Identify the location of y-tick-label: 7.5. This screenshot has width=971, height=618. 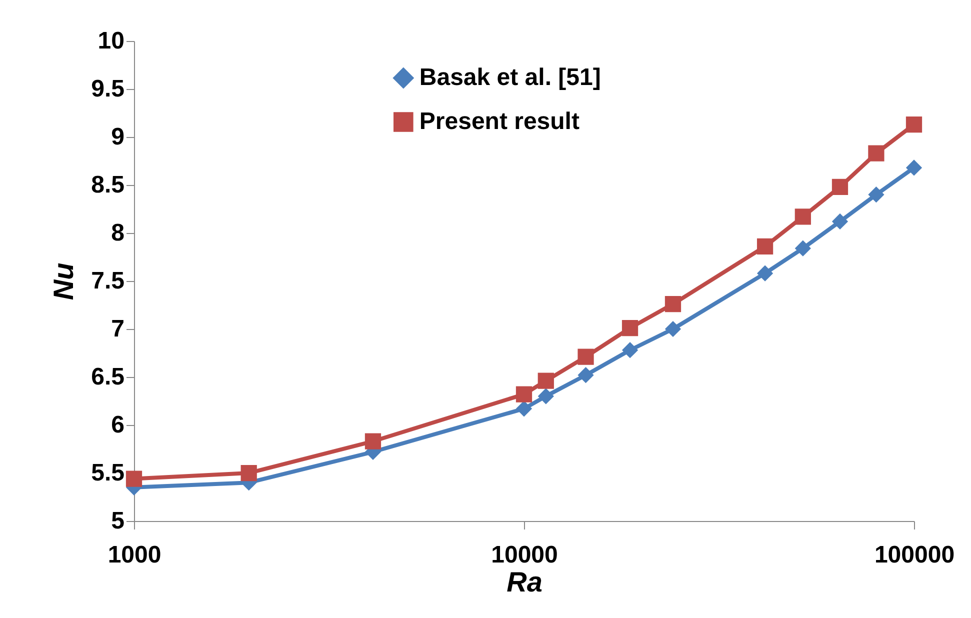
(107, 281).